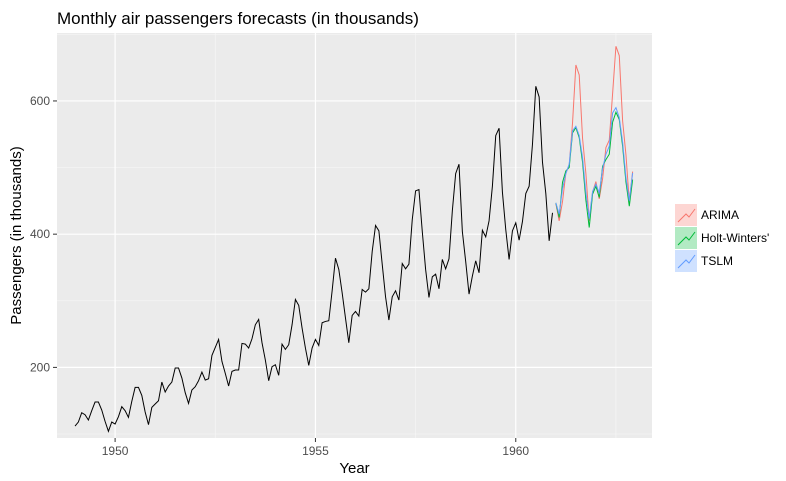  What do you see at coordinates (16, 235) in the screenshot?
I see `y-axis-label: Passengers (in thousands)` at bounding box center [16, 235].